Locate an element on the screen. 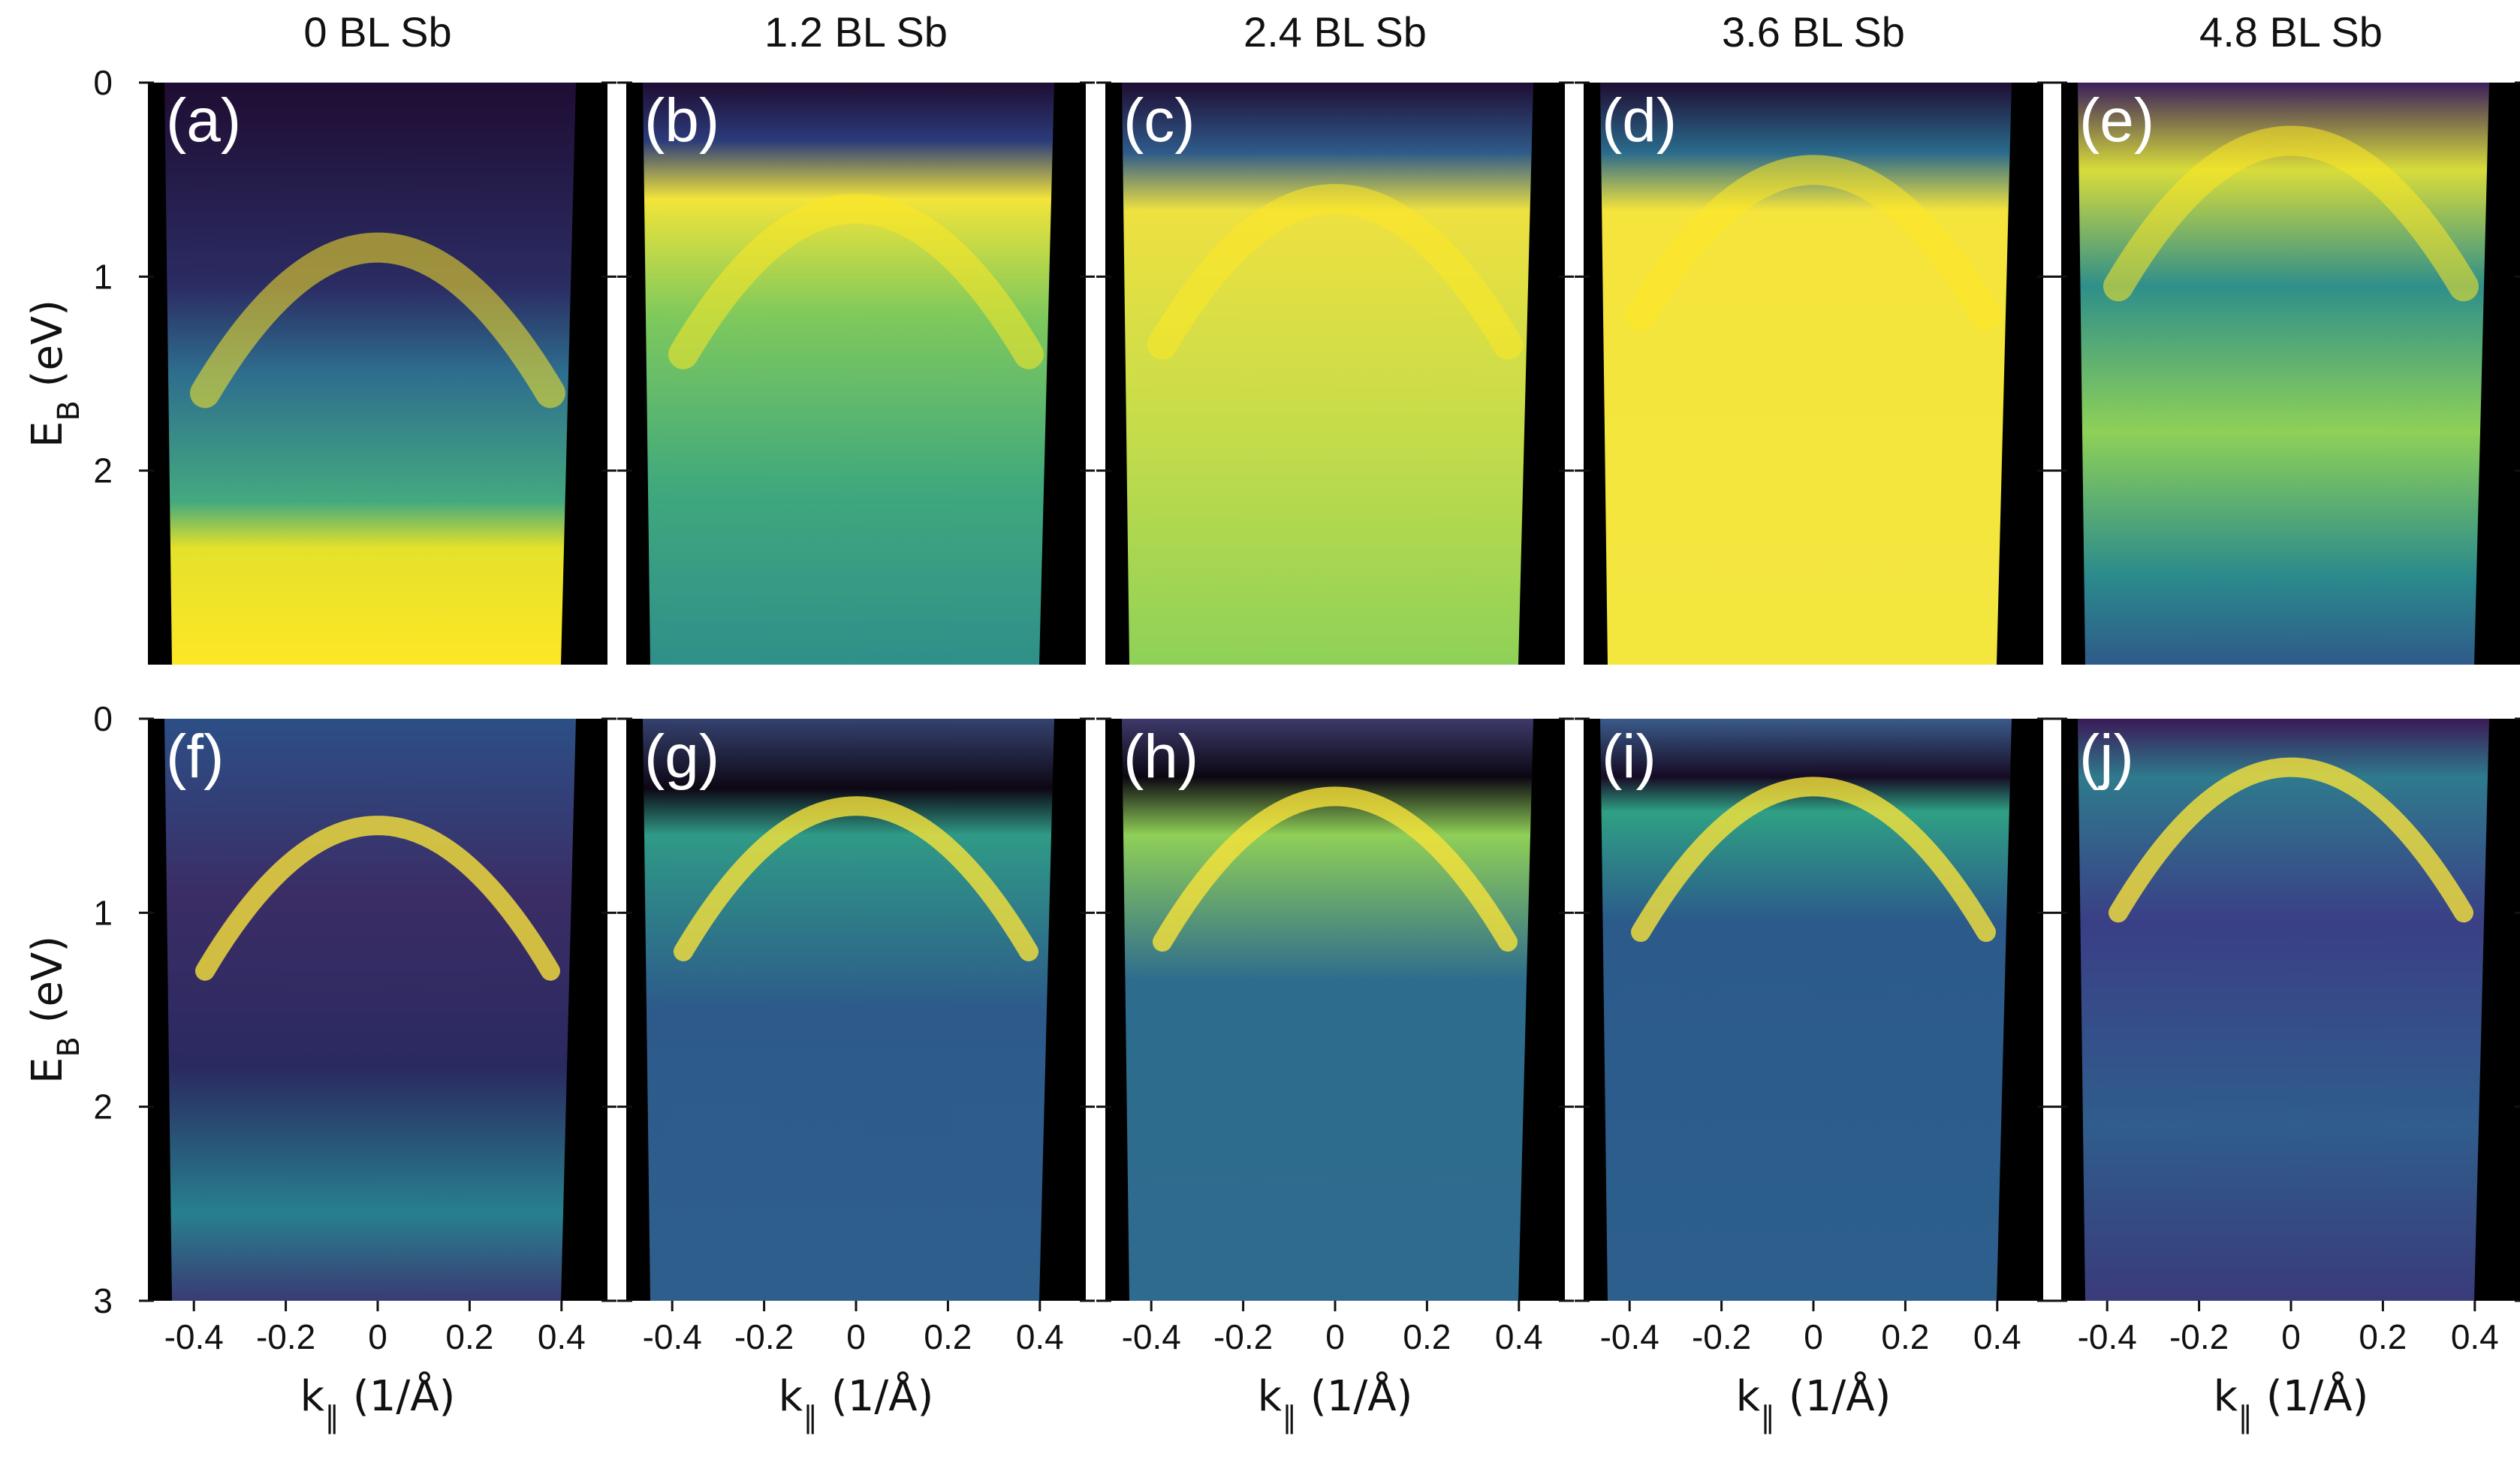  panel-label: (j) is located at coordinates (2106, 756).